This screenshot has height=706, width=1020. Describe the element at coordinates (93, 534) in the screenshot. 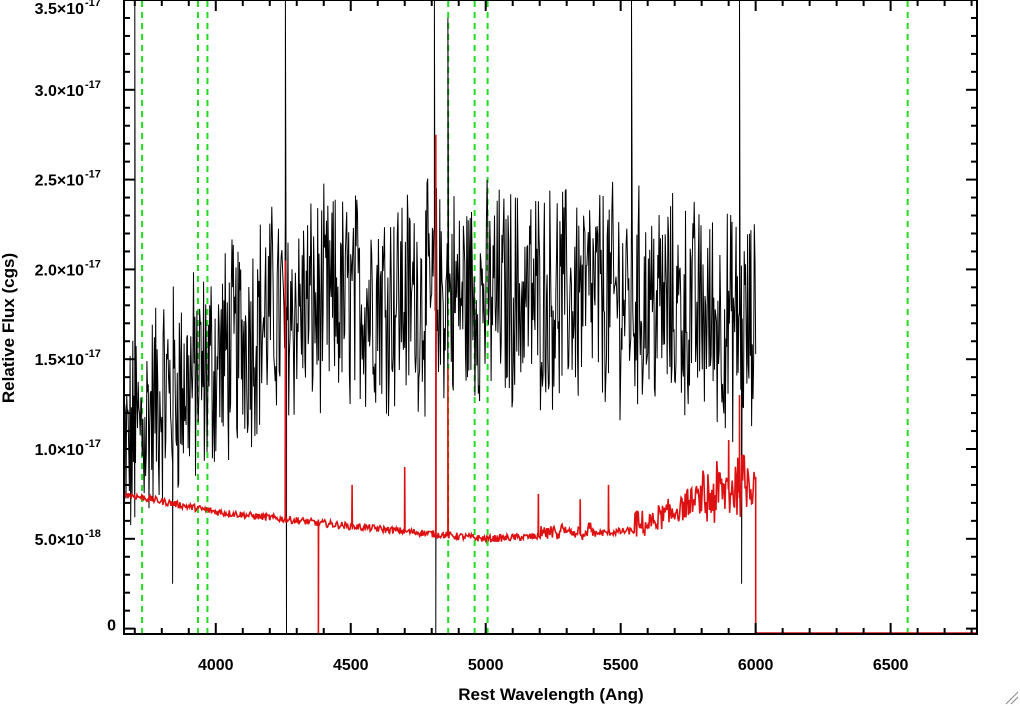

I see `y-tick-exponent: -18` at that location.